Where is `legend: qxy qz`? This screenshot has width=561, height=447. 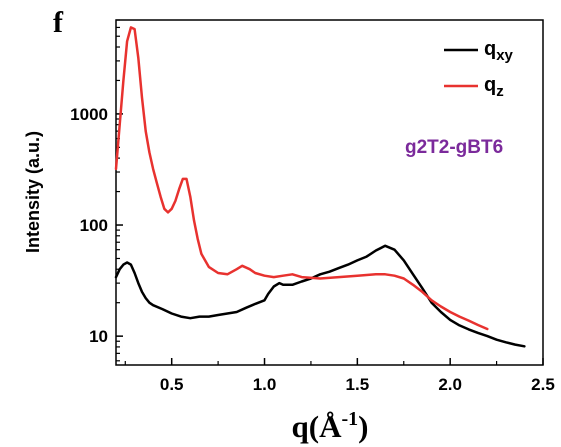
legend: qxy qz is located at coordinates (479, 69).